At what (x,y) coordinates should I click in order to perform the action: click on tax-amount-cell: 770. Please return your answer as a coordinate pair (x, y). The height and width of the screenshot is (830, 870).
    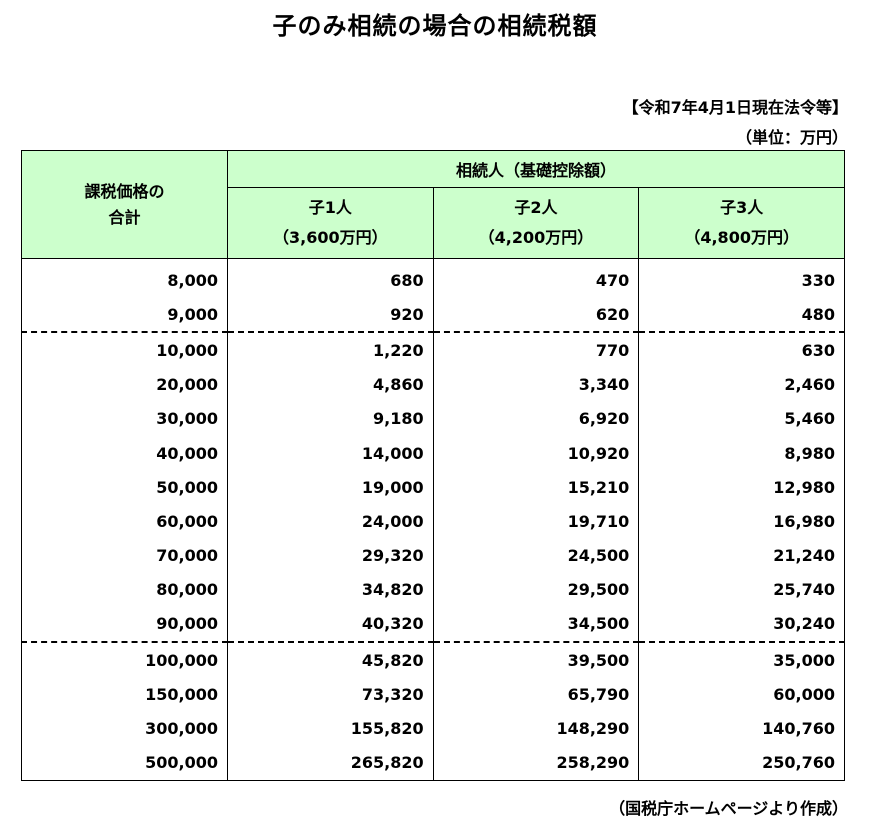
    Looking at the image, I should click on (536, 350).